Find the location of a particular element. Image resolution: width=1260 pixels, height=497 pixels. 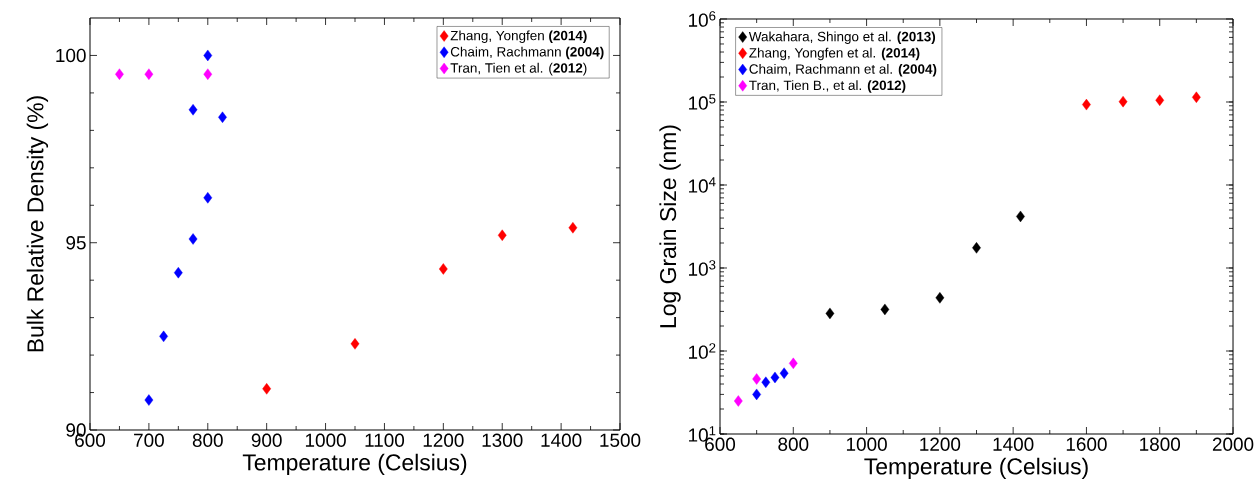

legend-label: Tran, Tien et al. (2012) is located at coordinates (518, 69).